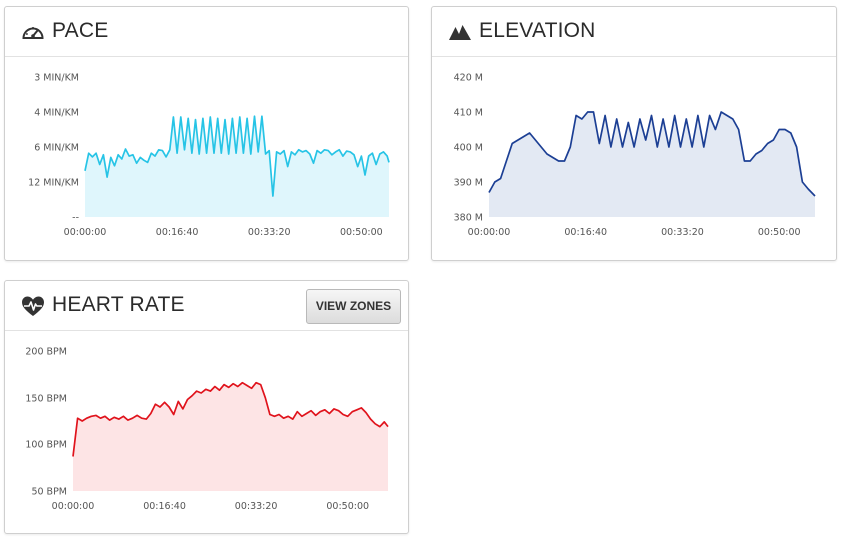 This screenshot has height=538, width=843. Describe the element at coordinates (33, 306) in the screenshot. I see `heart-pulse-icon` at that location.